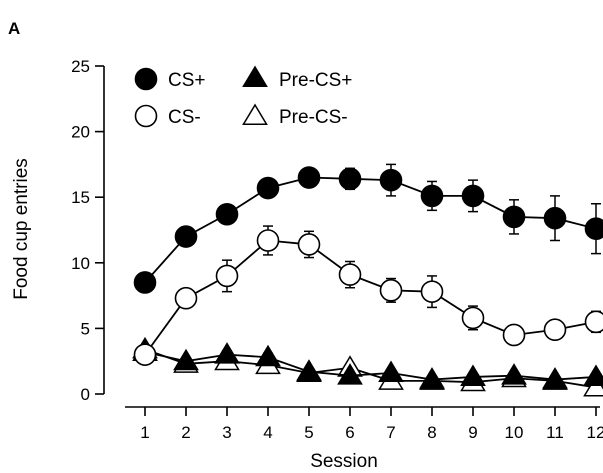 Image resolution: width=603 pixels, height=473 pixels. Describe the element at coordinates (243, 96) in the screenshot. I see `legend: CS+ CS- Pre-CS+ Pre-CS-` at that location.